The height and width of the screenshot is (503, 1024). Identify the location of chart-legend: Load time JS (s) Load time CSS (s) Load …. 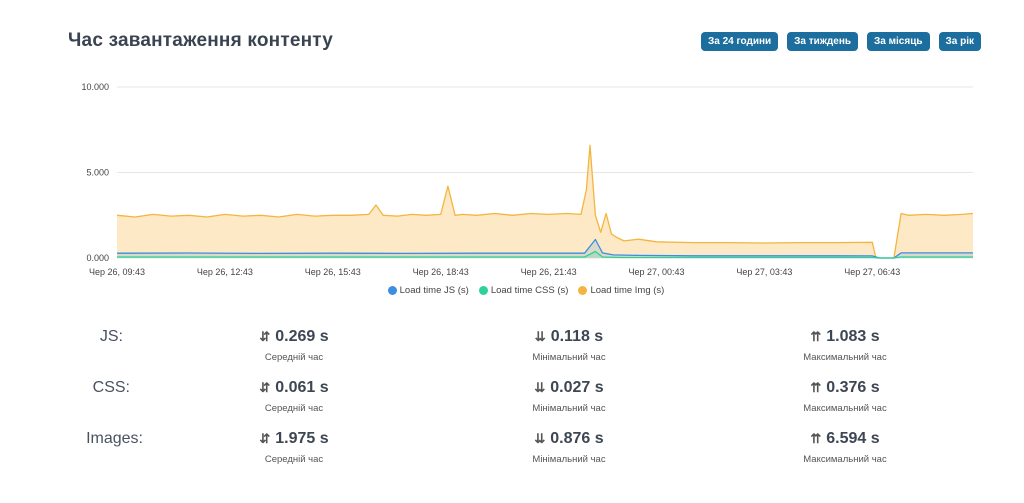
(512, 290).